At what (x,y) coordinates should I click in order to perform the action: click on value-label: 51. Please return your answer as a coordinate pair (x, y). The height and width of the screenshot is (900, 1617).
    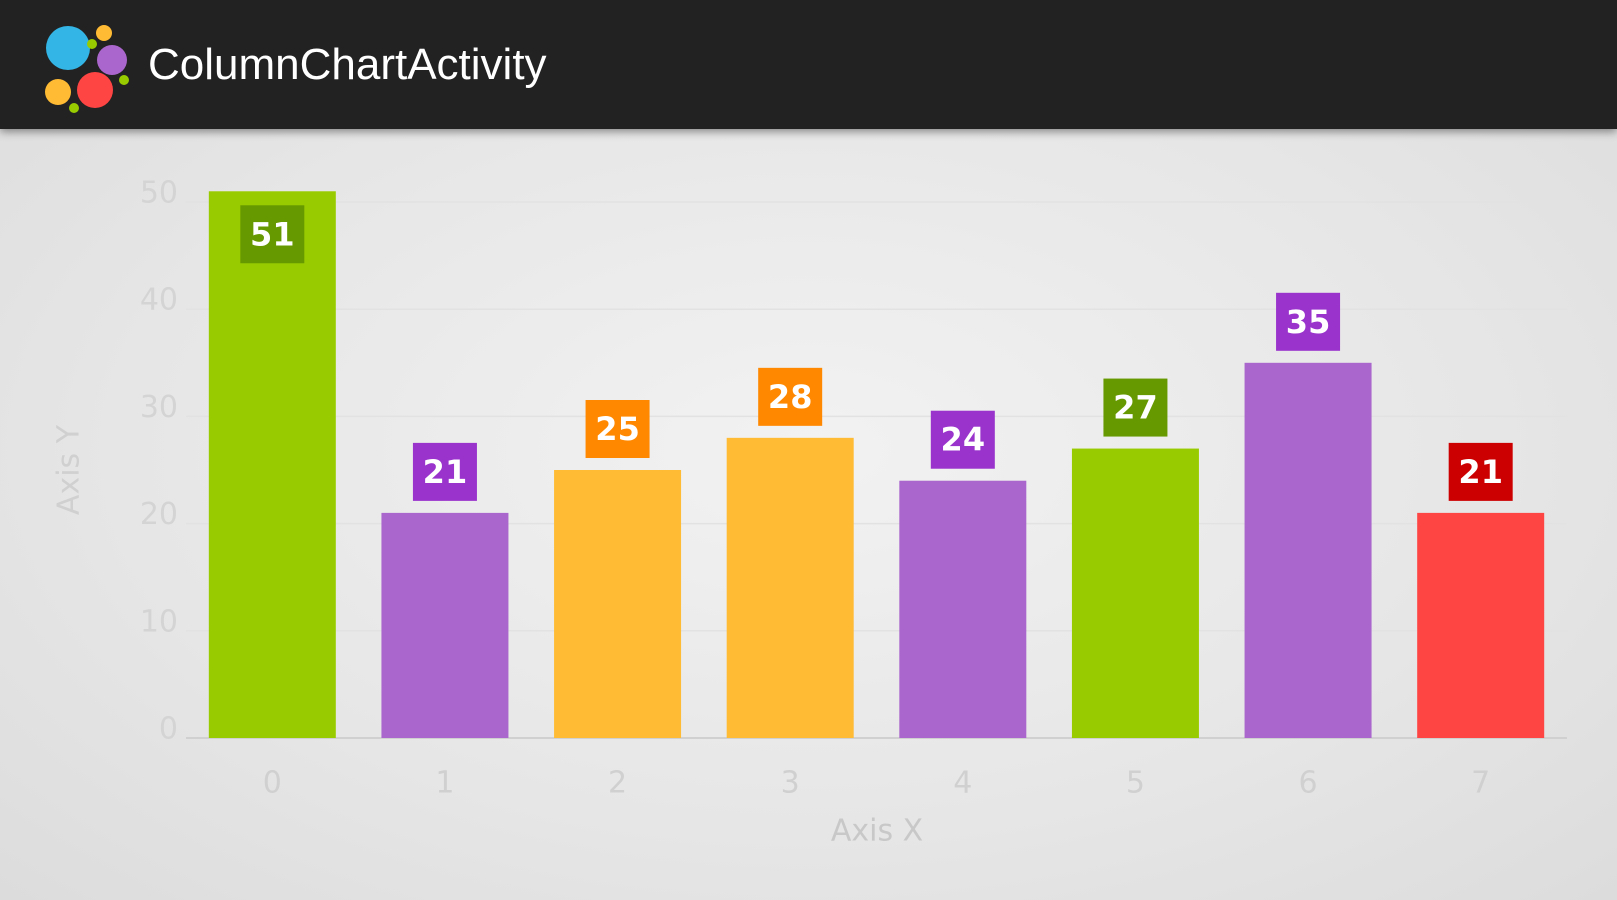
    Looking at the image, I should click on (272, 234).